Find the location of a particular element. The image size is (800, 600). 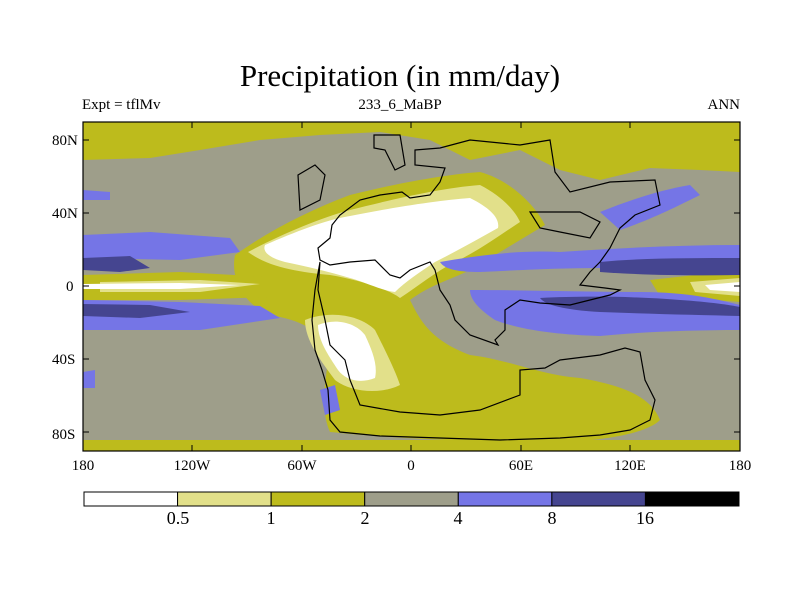

colorbar-label-16: 16 is located at coordinates (645, 518).